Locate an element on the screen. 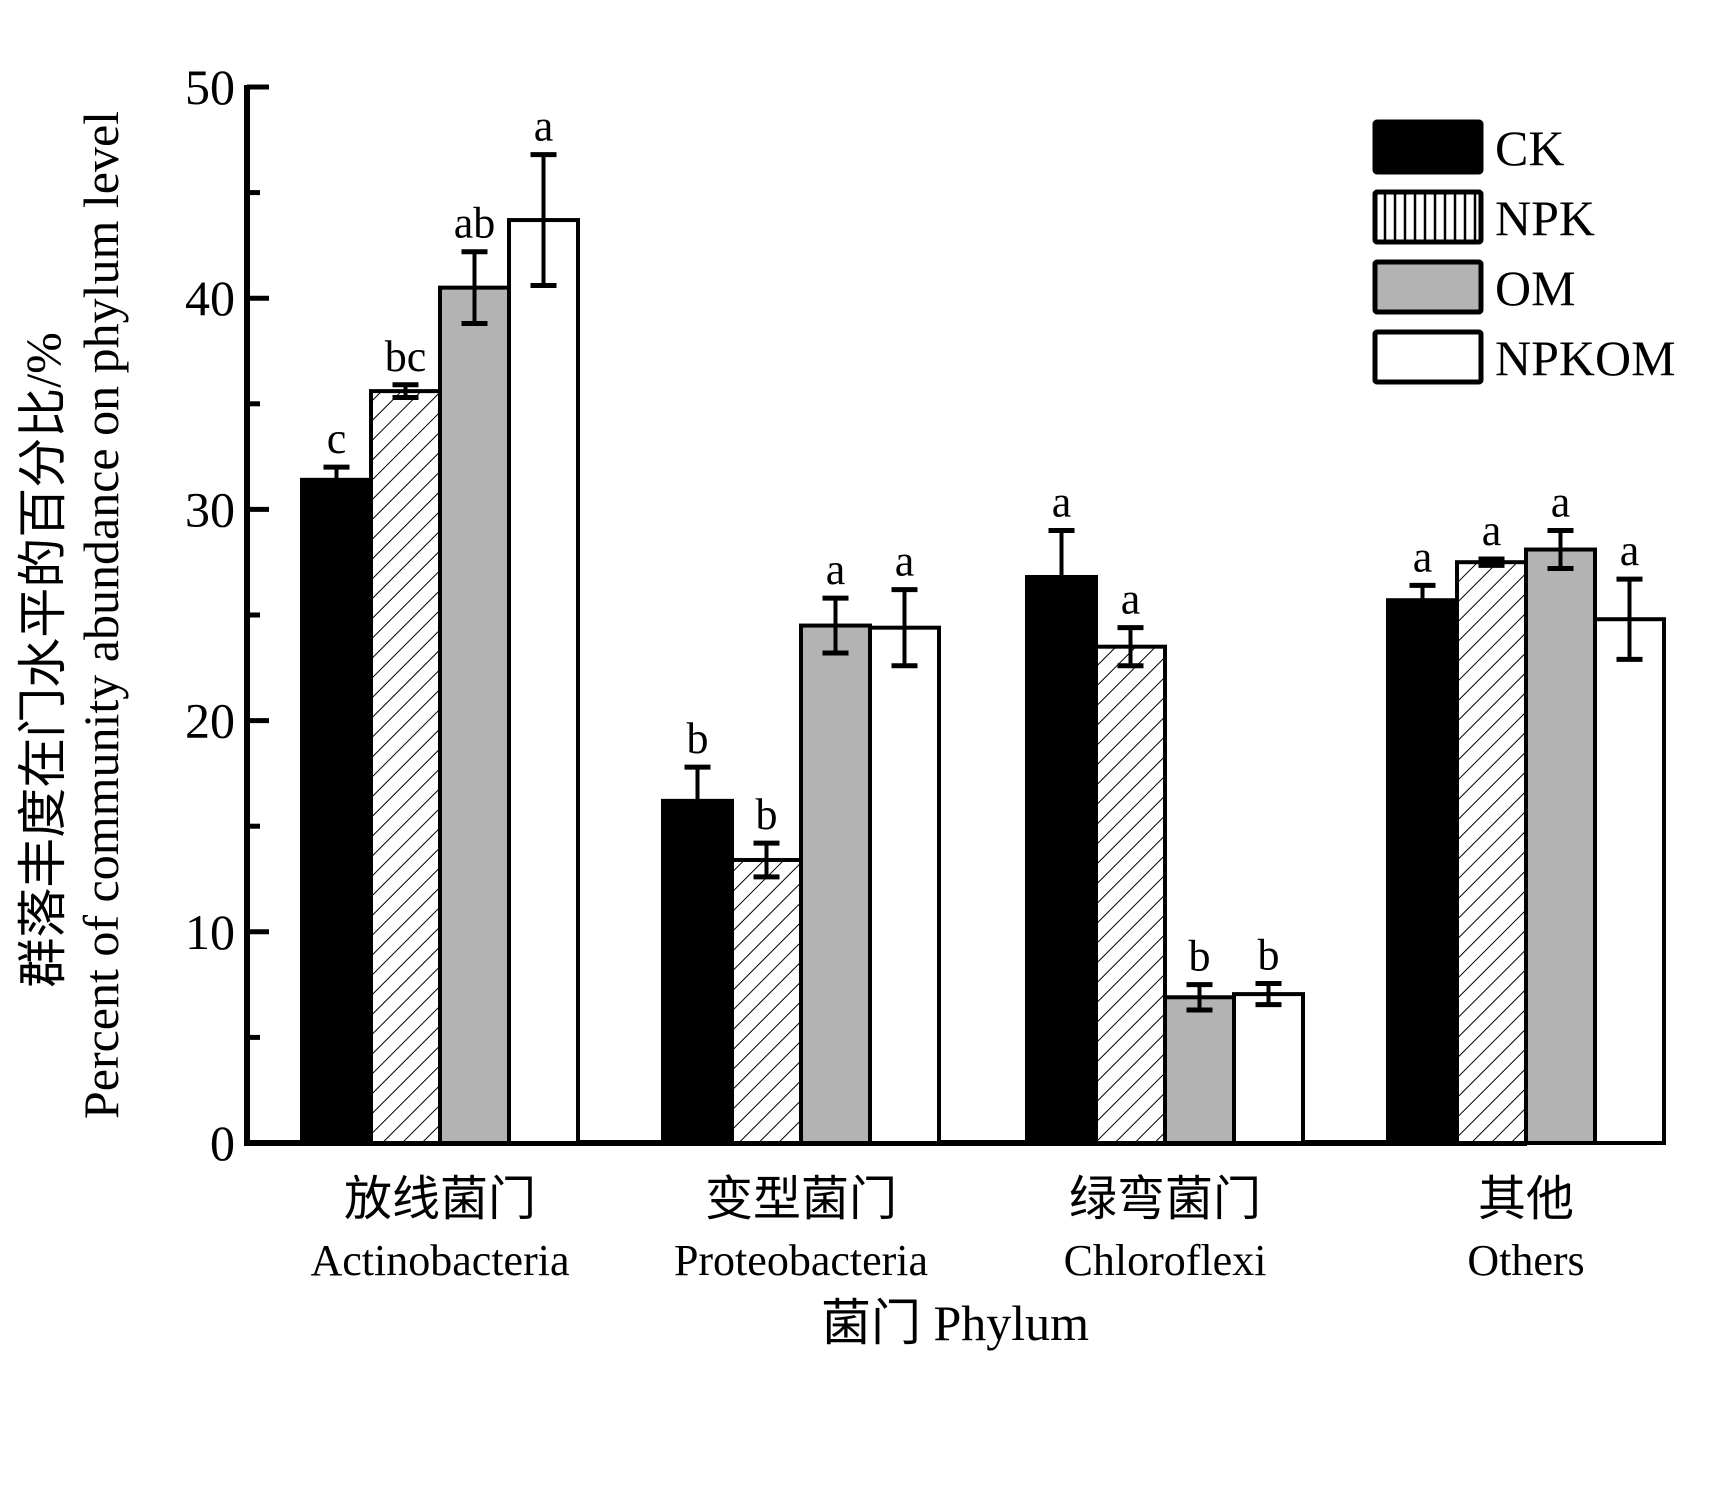 This screenshot has height=1497, width=1733. significance-letter: ab is located at coordinates (475, 223).